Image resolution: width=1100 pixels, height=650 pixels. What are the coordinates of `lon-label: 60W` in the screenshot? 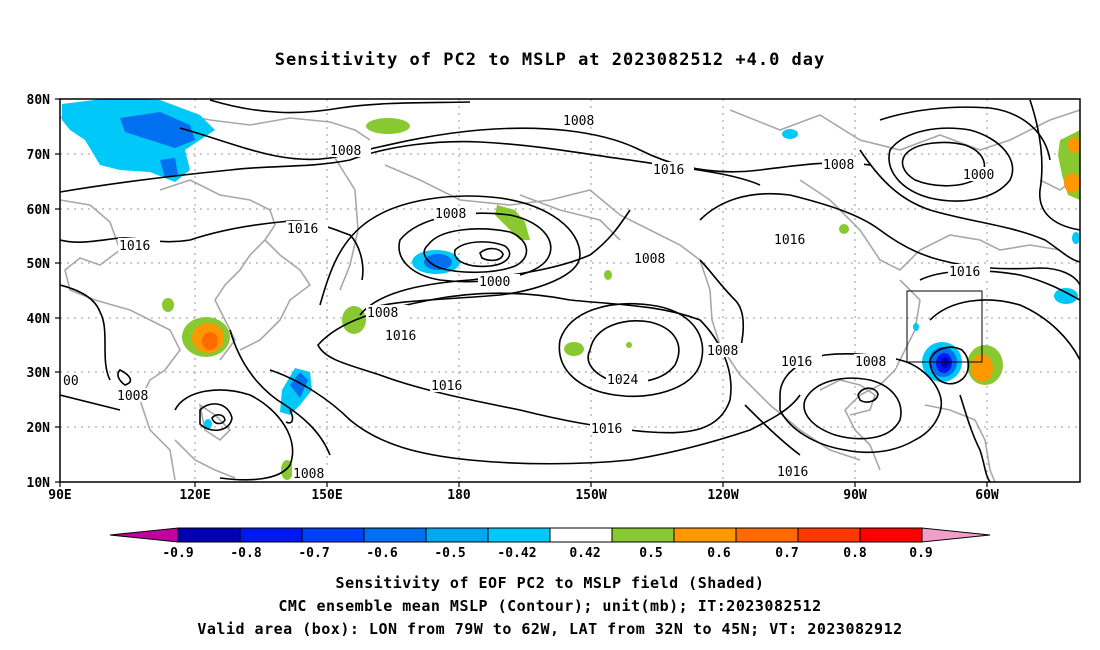 It's located at (987, 495).